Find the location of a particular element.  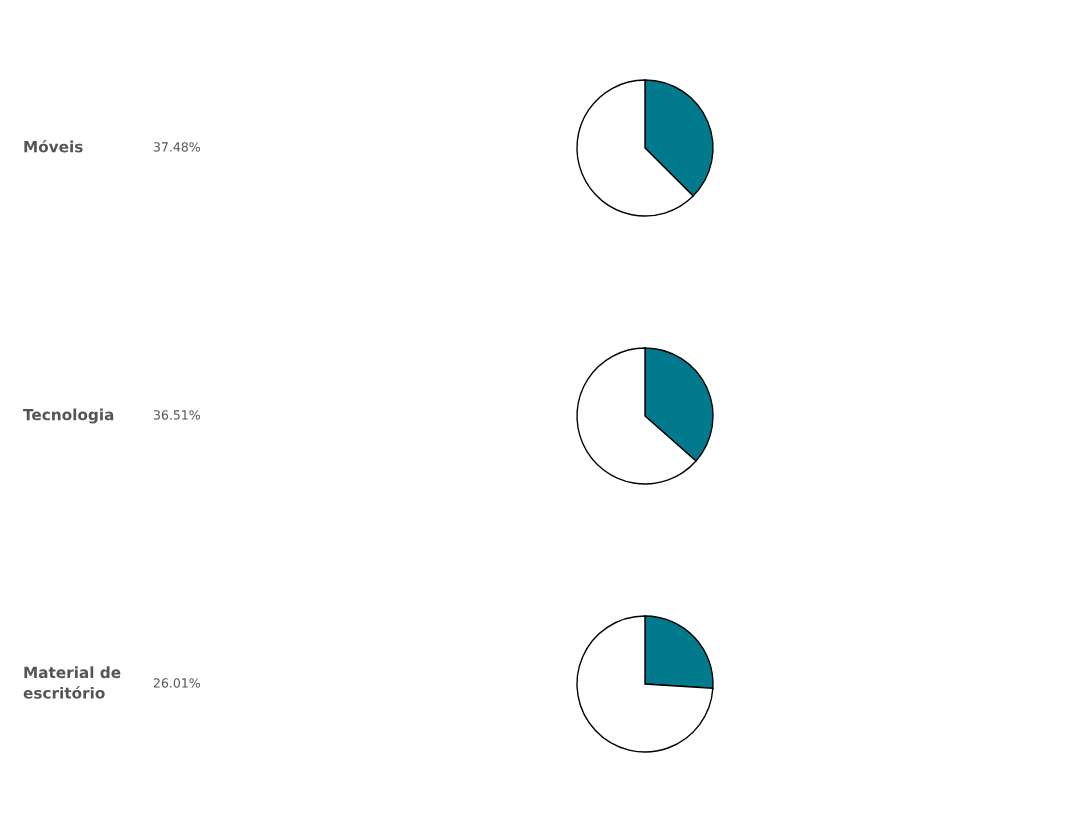

text: Tecnologia is located at coordinates (68, 416).